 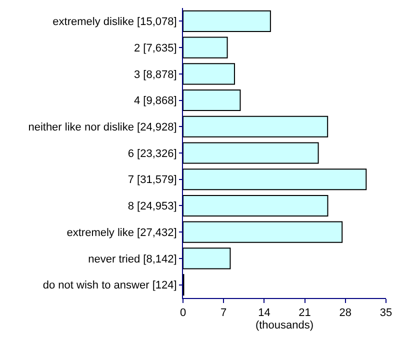 What do you see at coordinates (304, 313) in the screenshot?
I see `x-tick-label: 21` at bounding box center [304, 313].